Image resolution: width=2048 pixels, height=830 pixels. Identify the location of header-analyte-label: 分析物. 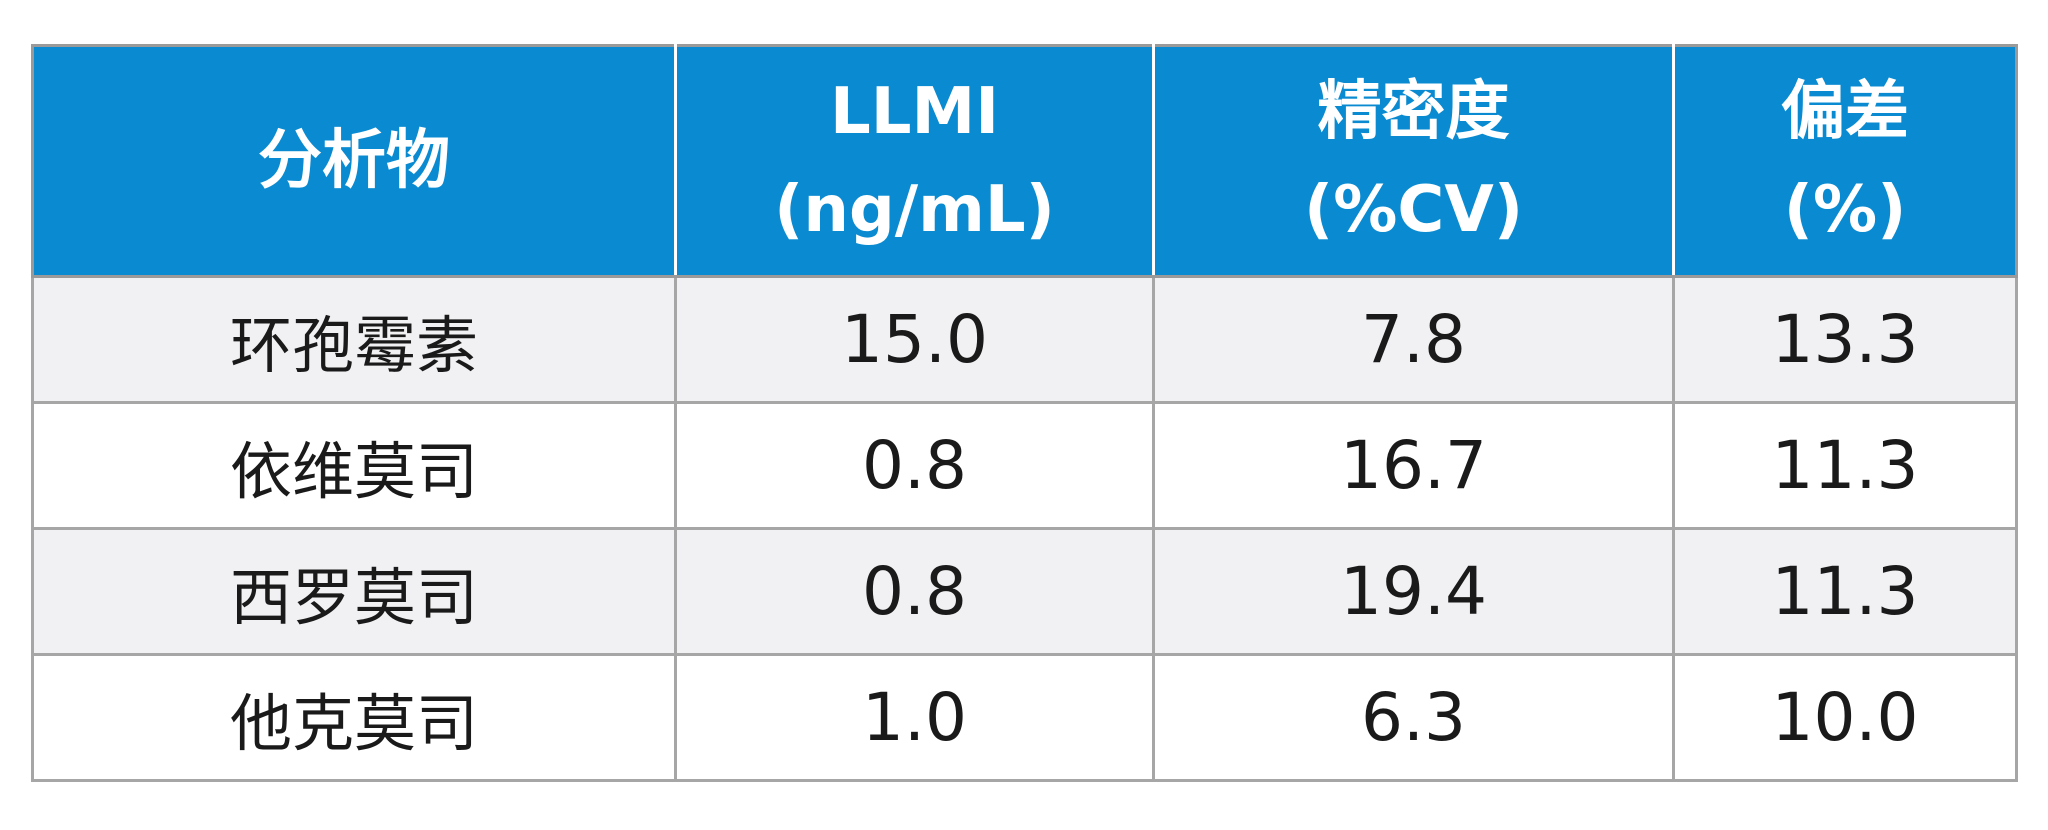
(354, 161).